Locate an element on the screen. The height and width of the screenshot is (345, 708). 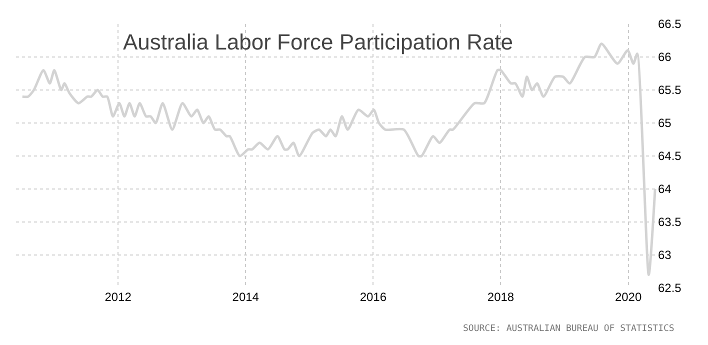
y-tick-label: 66.5 is located at coordinates (670, 24).